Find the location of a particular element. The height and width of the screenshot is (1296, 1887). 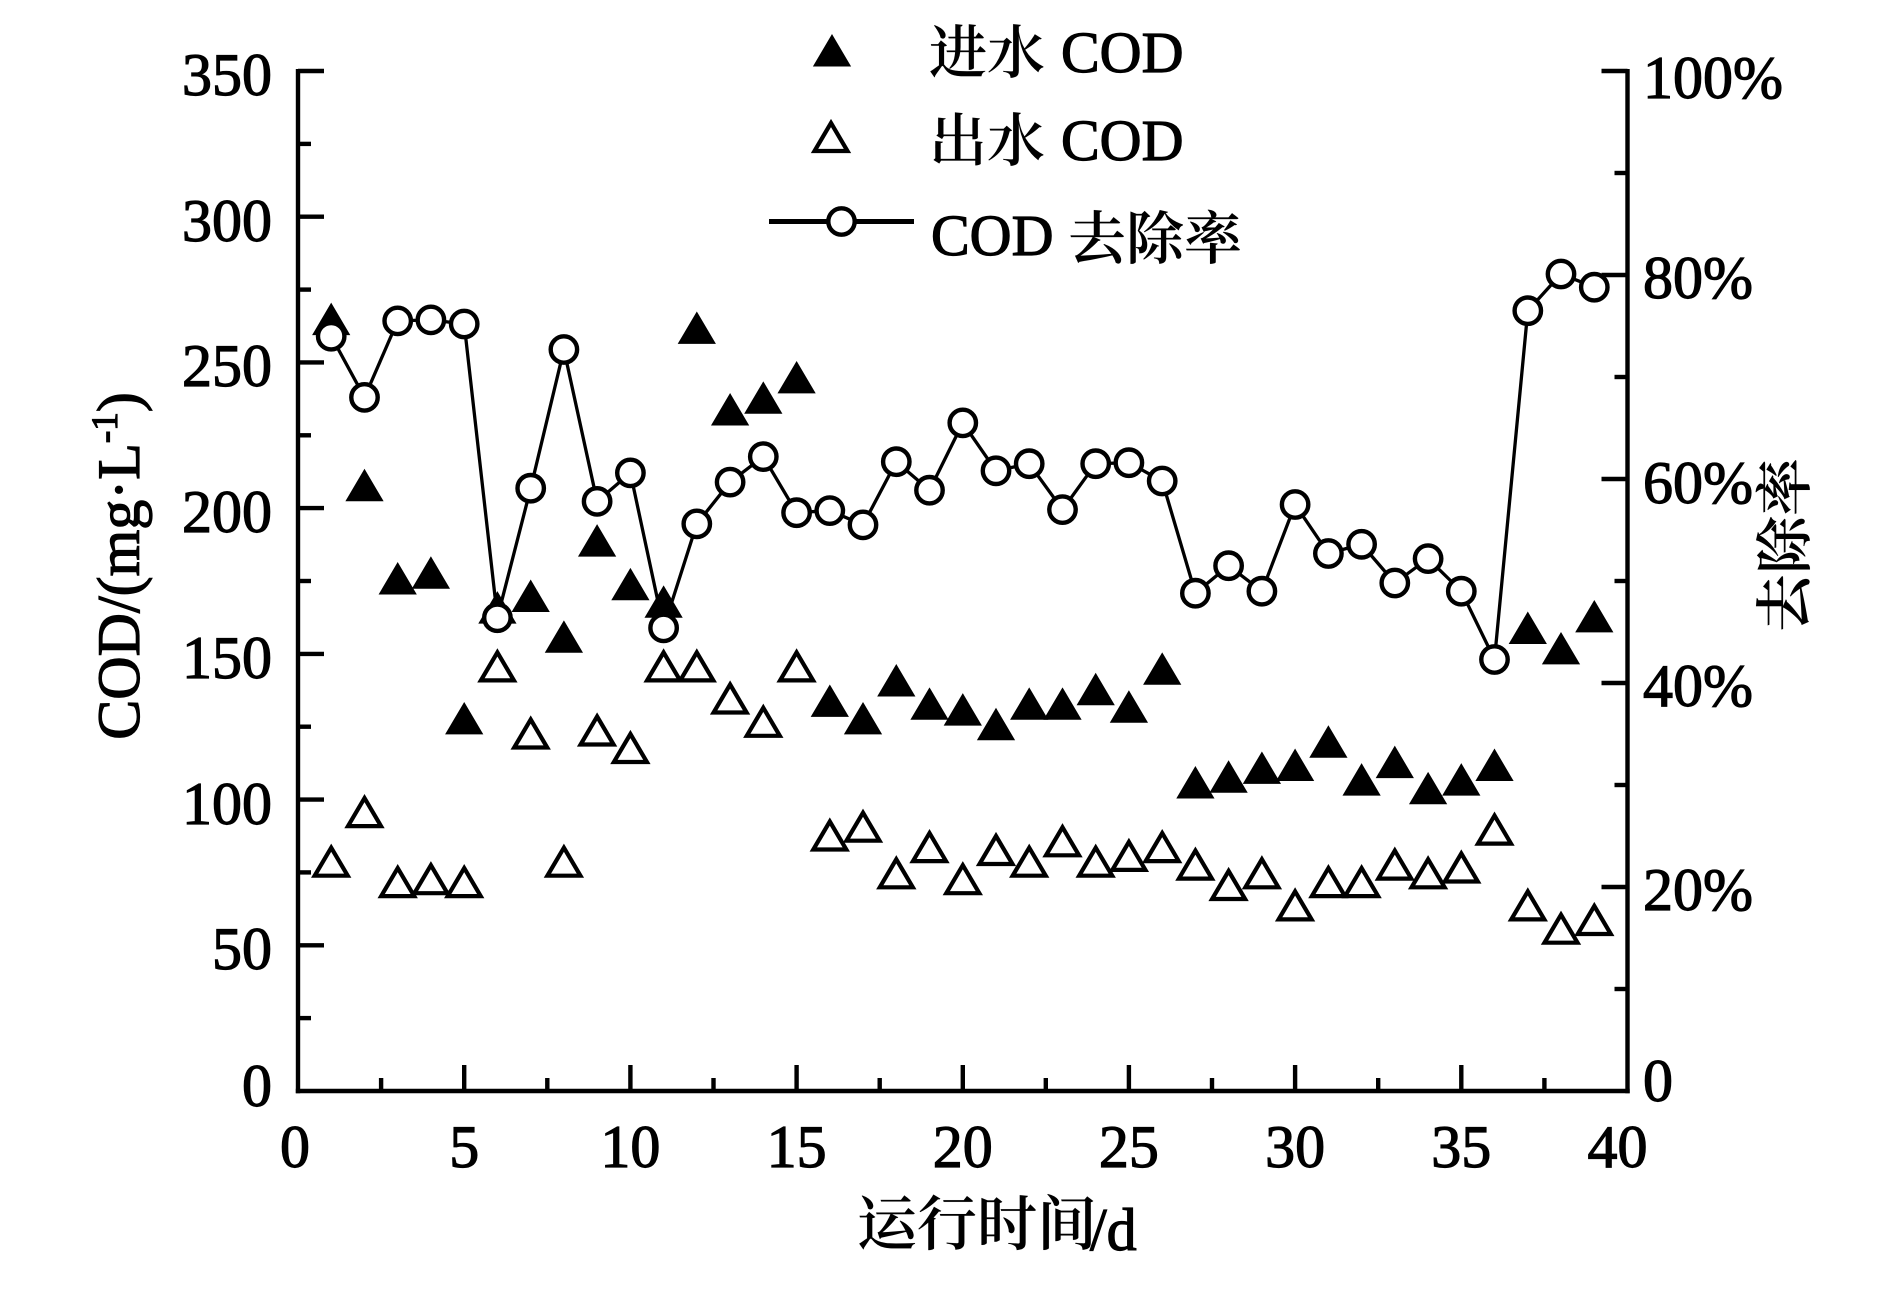

svg-text: 40 is located at coordinates (1618, 1147).